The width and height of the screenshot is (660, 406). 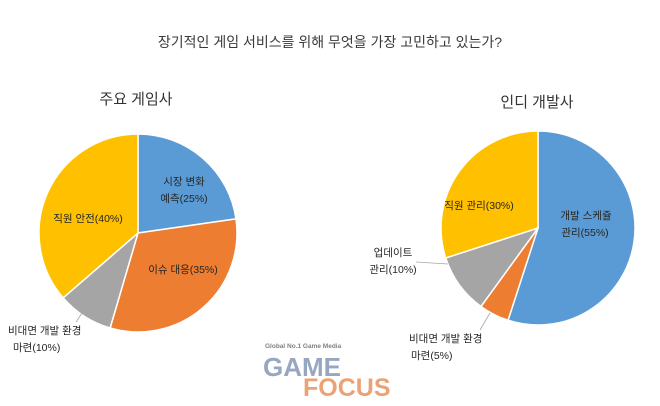 What do you see at coordinates (453, 296) in the screenshot?
I see `leader-lines-indie-developers` at bounding box center [453, 296].